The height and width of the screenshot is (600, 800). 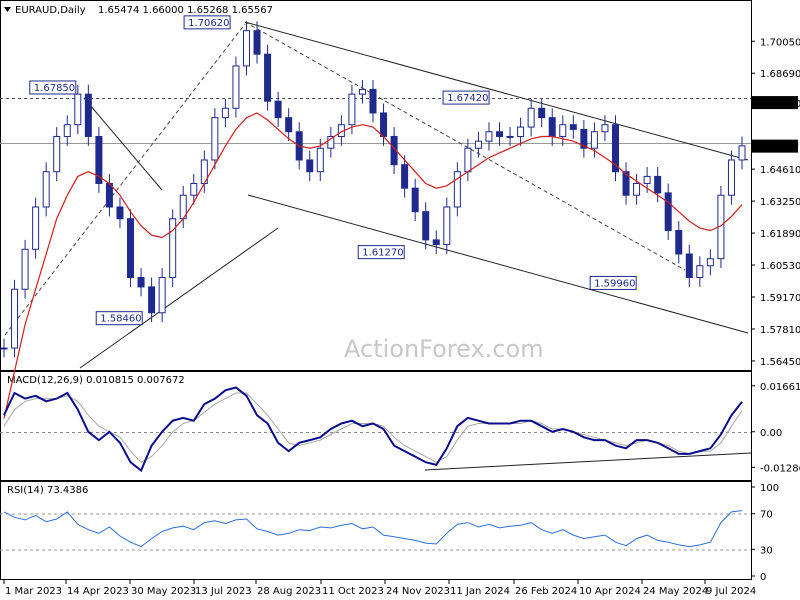 I want to click on price-axis-tick: 1.61890, so click(x=780, y=234).